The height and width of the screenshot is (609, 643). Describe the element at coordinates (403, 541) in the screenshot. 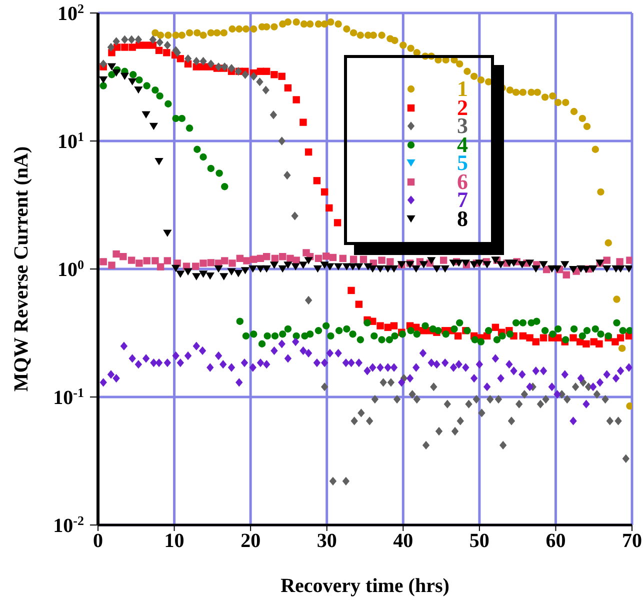

I see `x-tick-label: 40` at that location.